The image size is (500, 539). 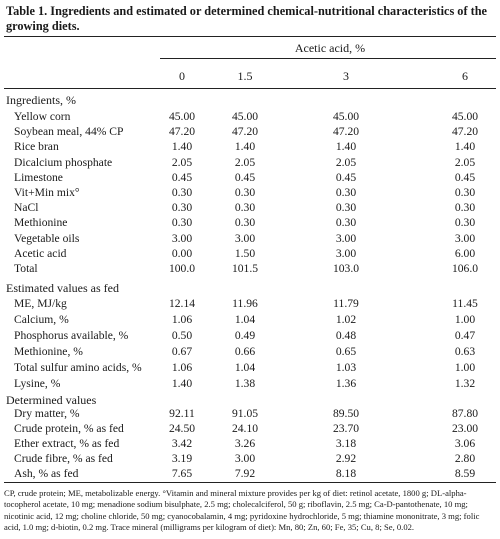 What do you see at coordinates (42, 116) in the screenshot?
I see `row-label: Yellow corn` at bounding box center [42, 116].